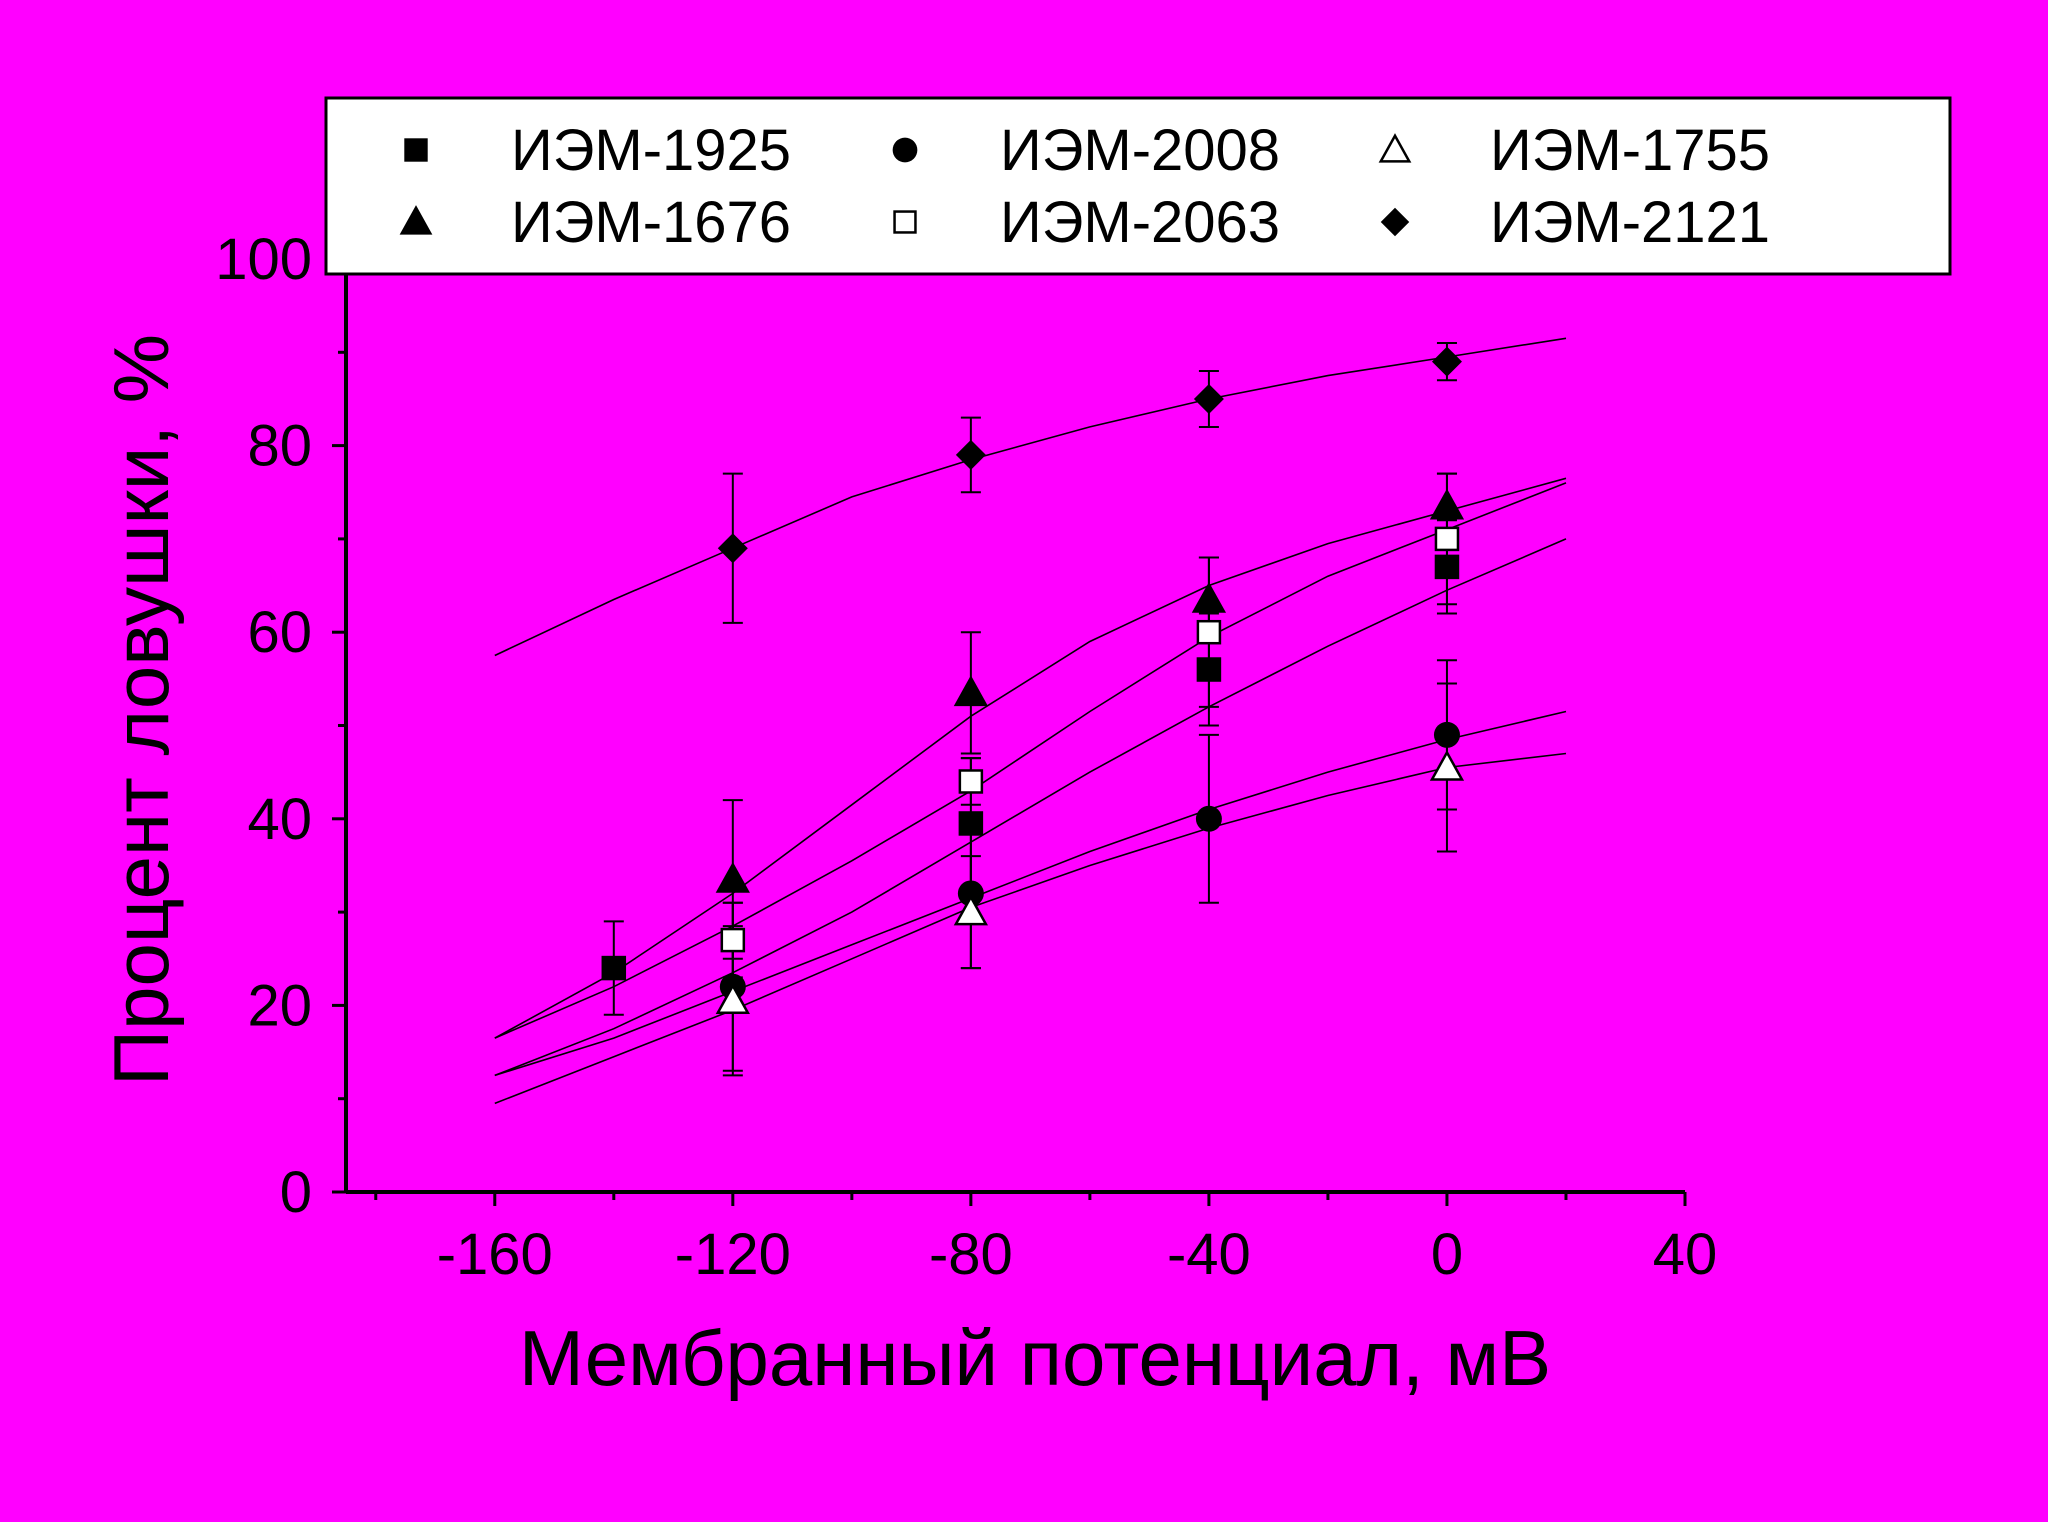  I want to click on y-tick-label: 20, so click(279, 1005).